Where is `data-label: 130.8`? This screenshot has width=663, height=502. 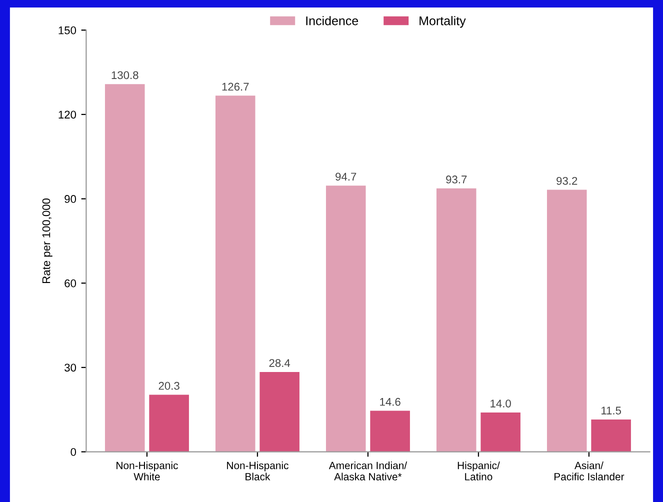 data-label: 130.8 is located at coordinates (125, 75).